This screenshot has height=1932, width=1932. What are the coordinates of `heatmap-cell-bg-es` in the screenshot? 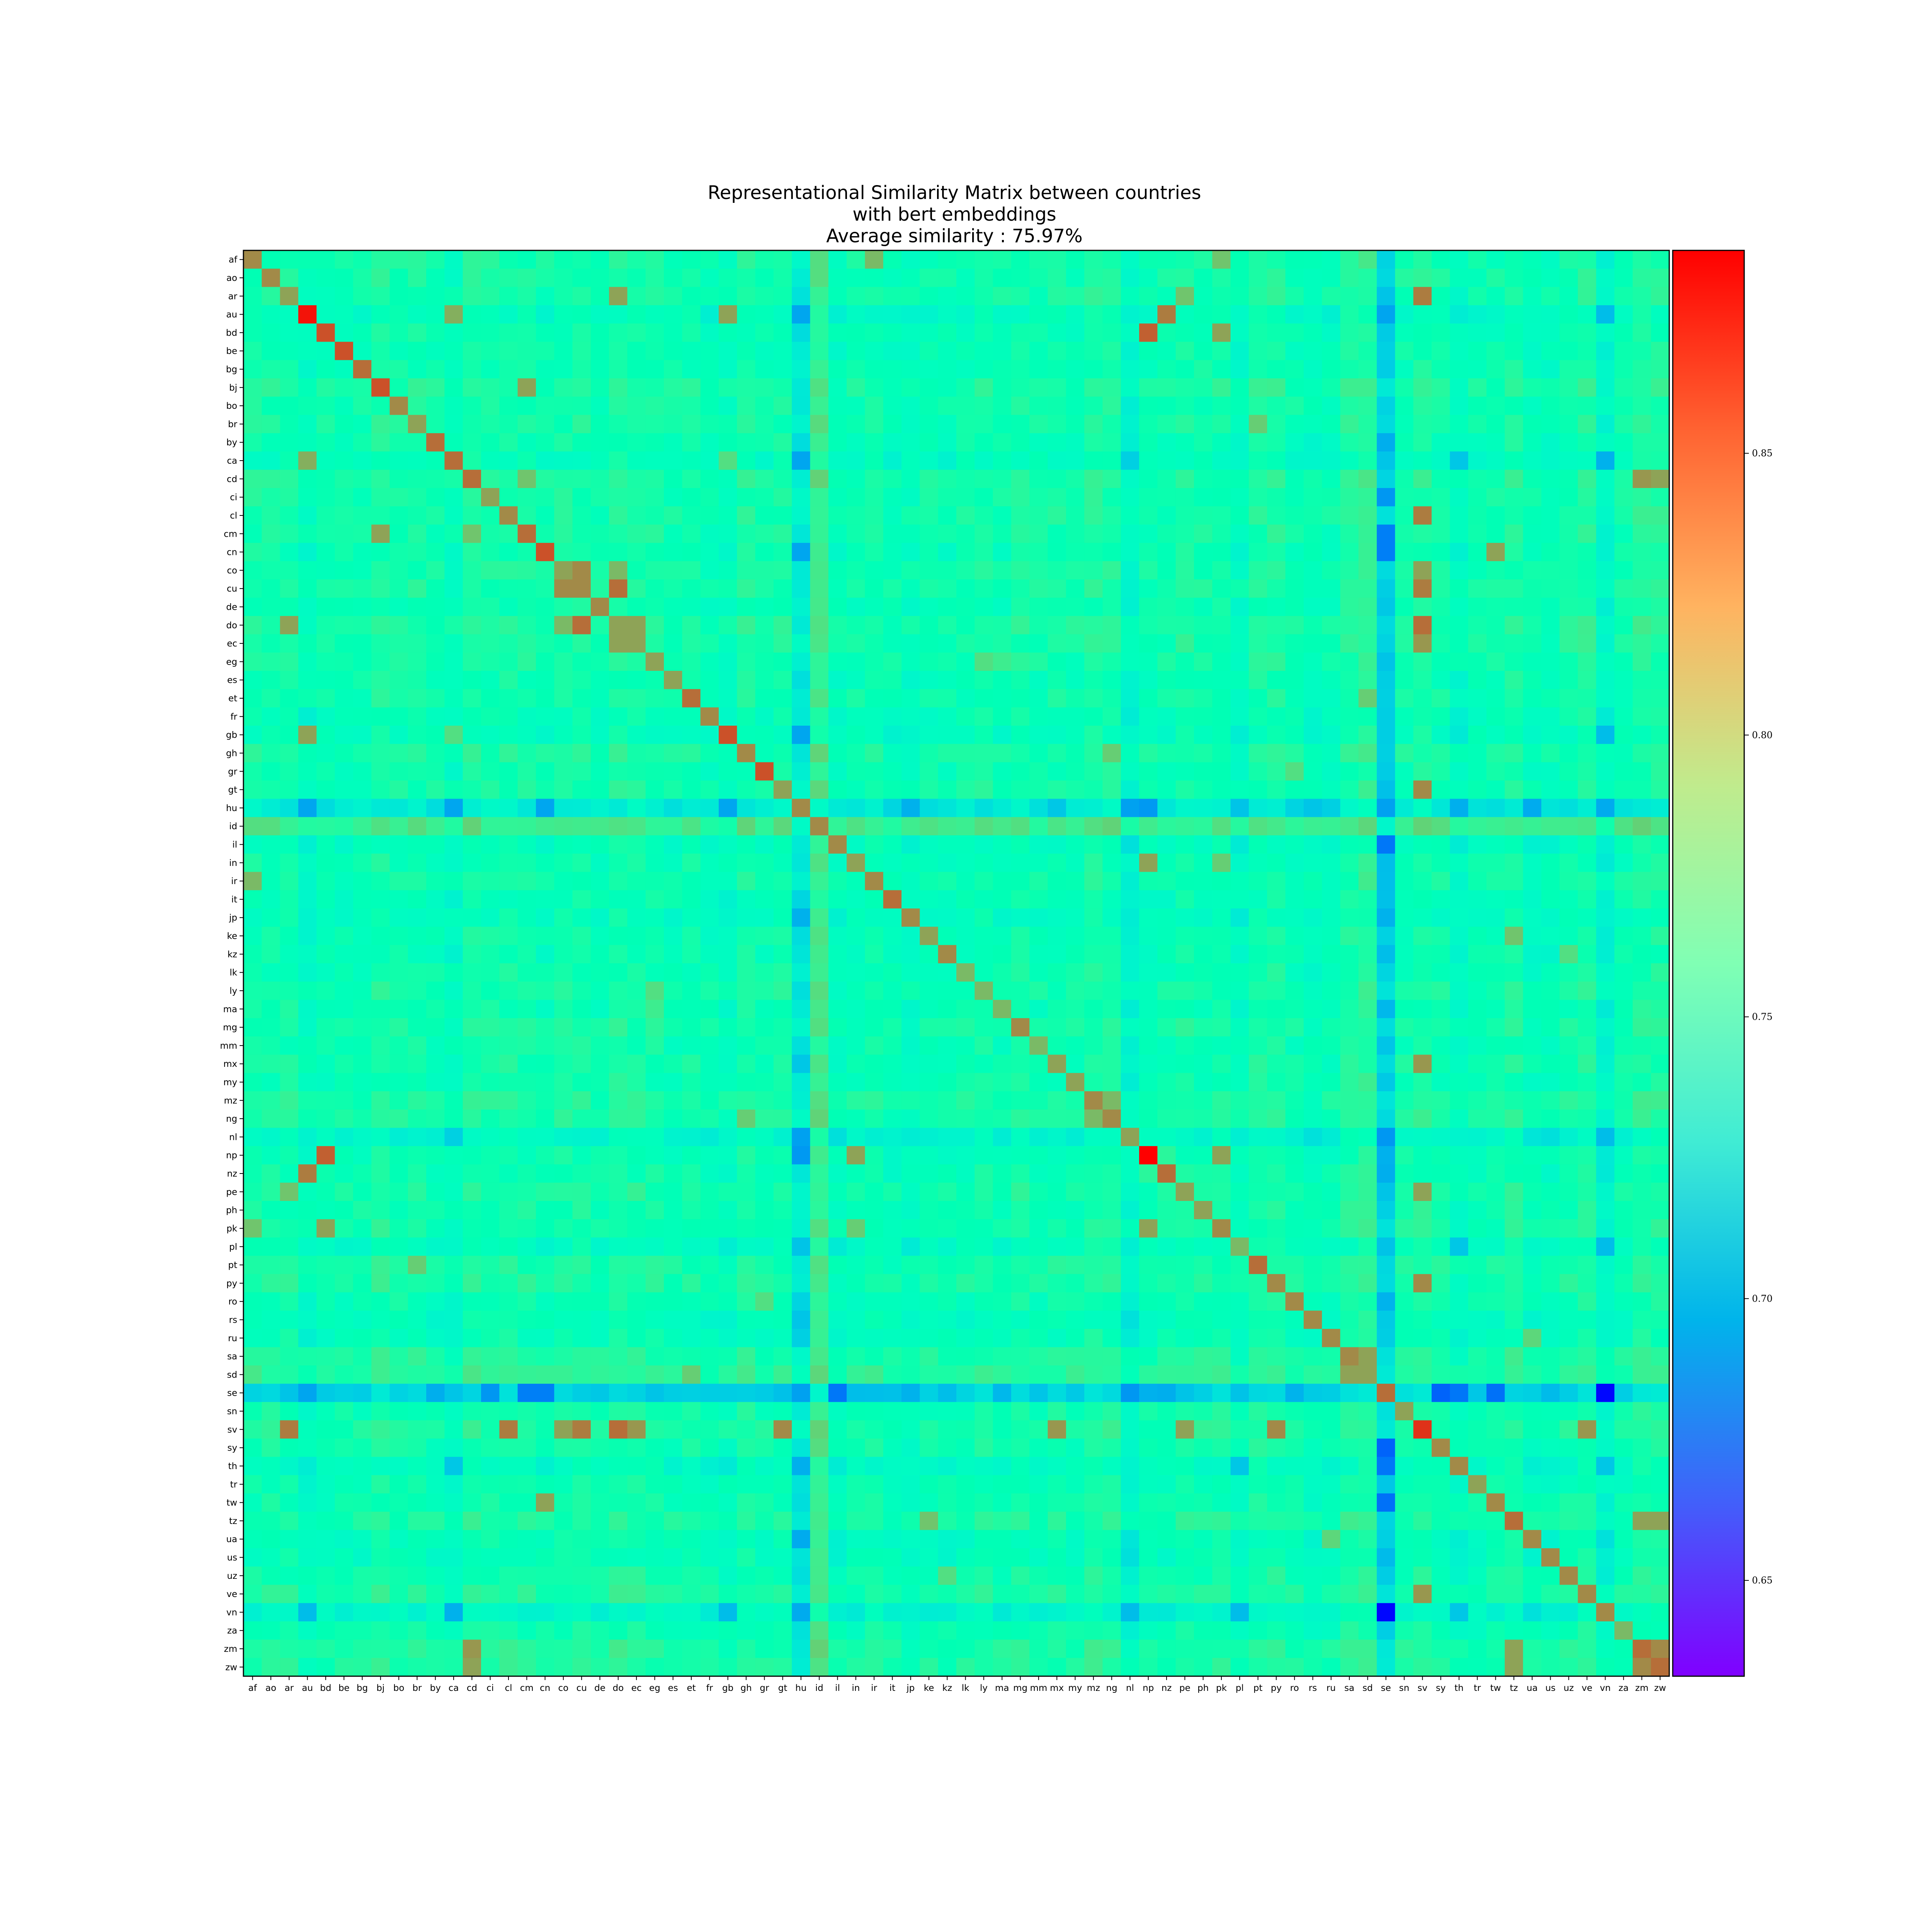 It's located at (673, 369).